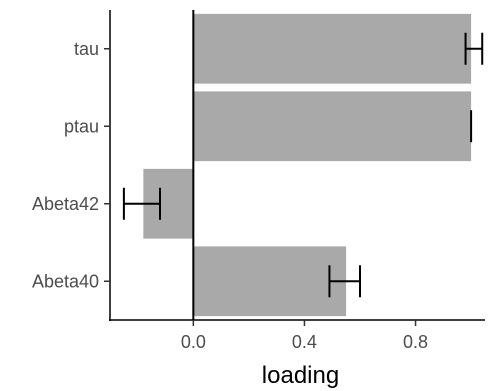  Describe the element at coordinates (300, 375) in the screenshot. I see `x-axis-title: loading` at that location.